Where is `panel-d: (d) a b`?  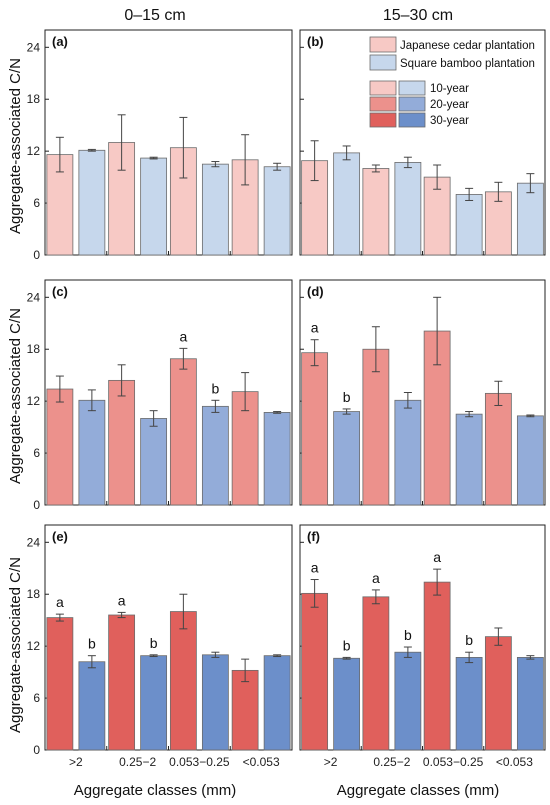
panel-d: (d) a b is located at coordinates (422, 392).